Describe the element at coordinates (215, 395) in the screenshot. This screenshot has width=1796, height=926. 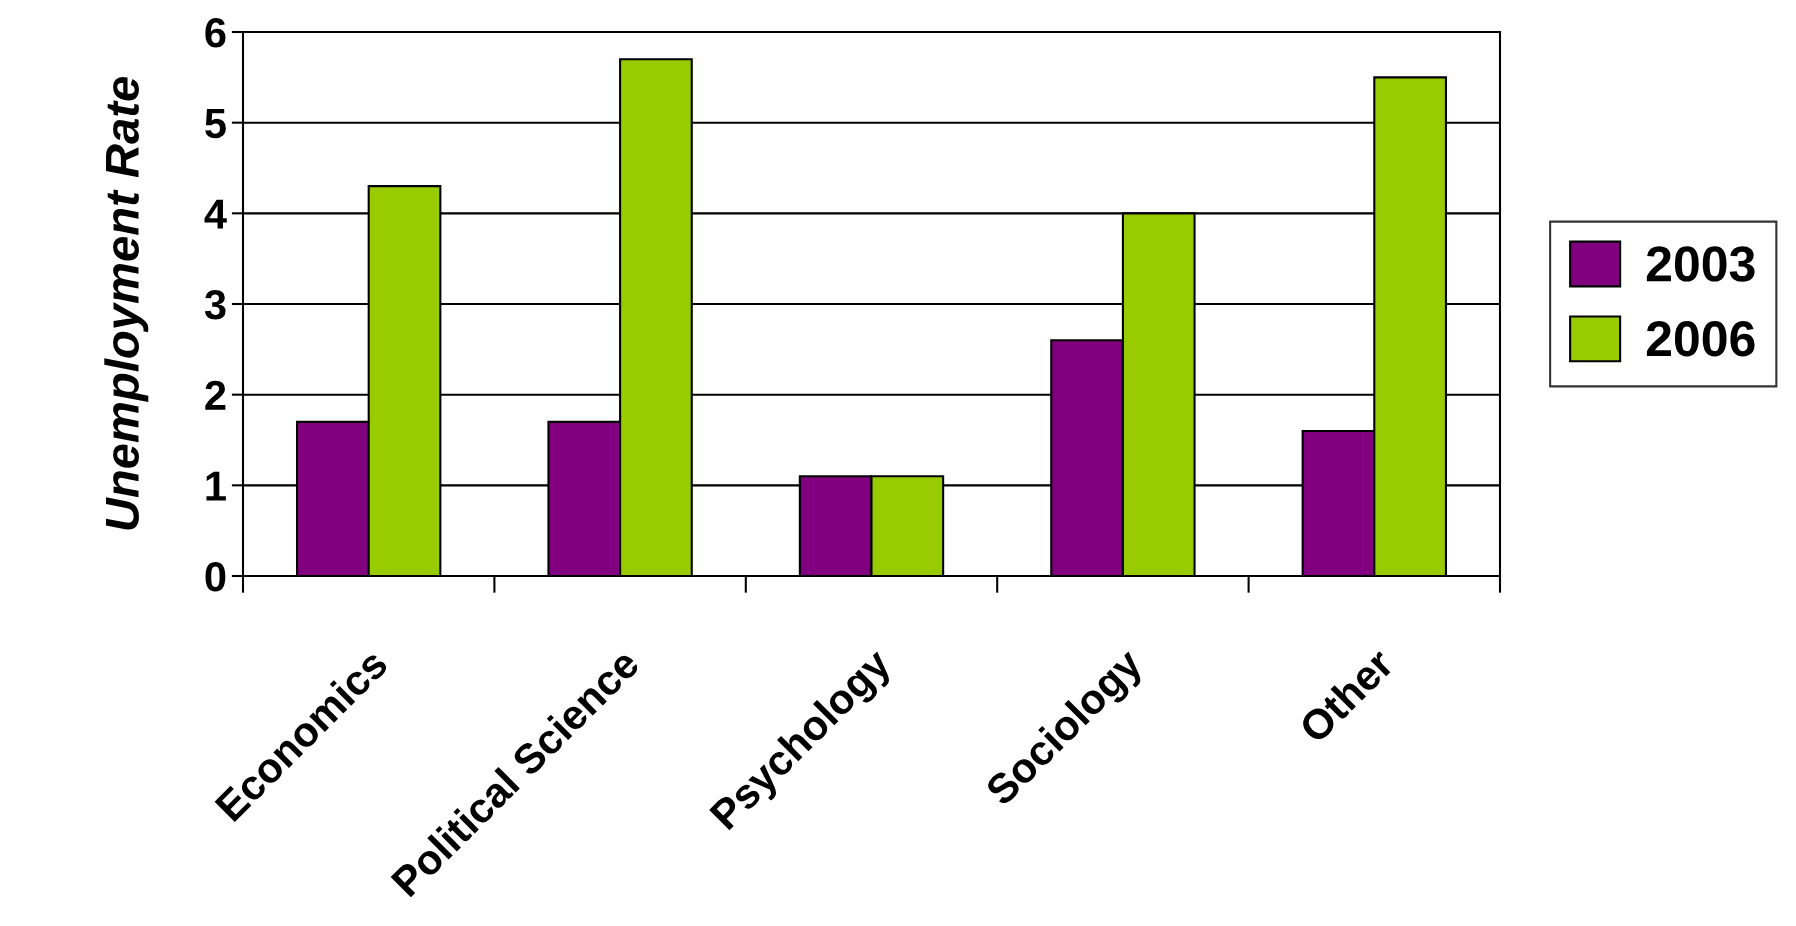
I see `y-tick-label: 2` at that location.